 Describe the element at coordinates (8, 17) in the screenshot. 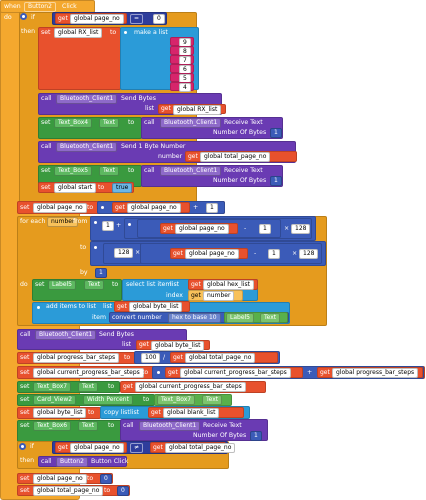

I see `do-label: do` at that location.